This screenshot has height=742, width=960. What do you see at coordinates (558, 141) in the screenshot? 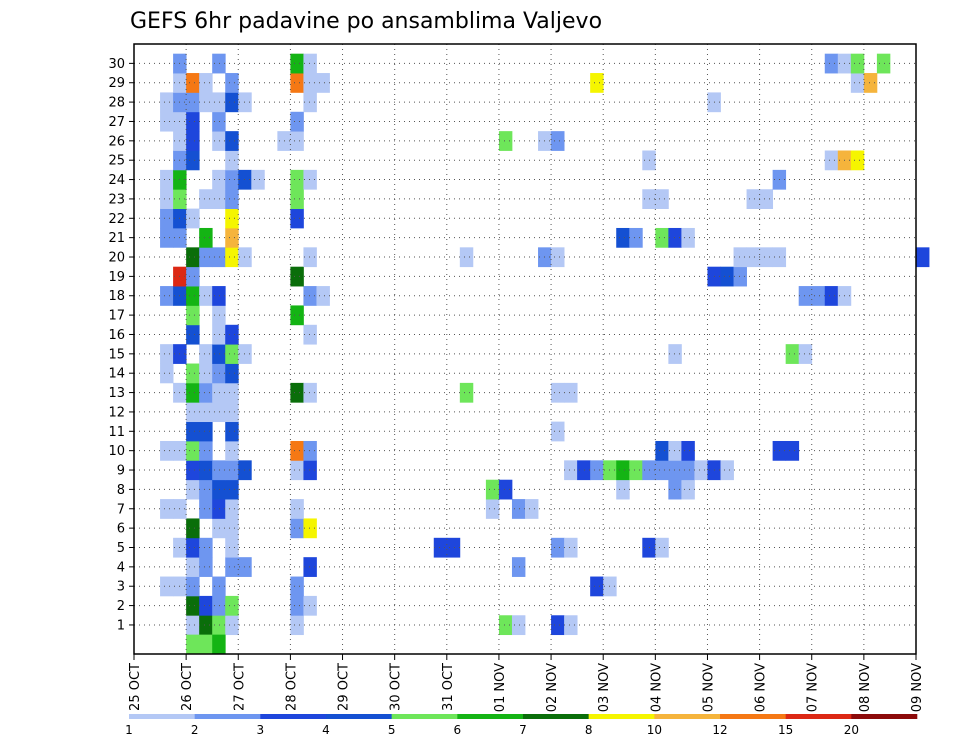
I see `cell-m26-t32` at bounding box center [558, 141].